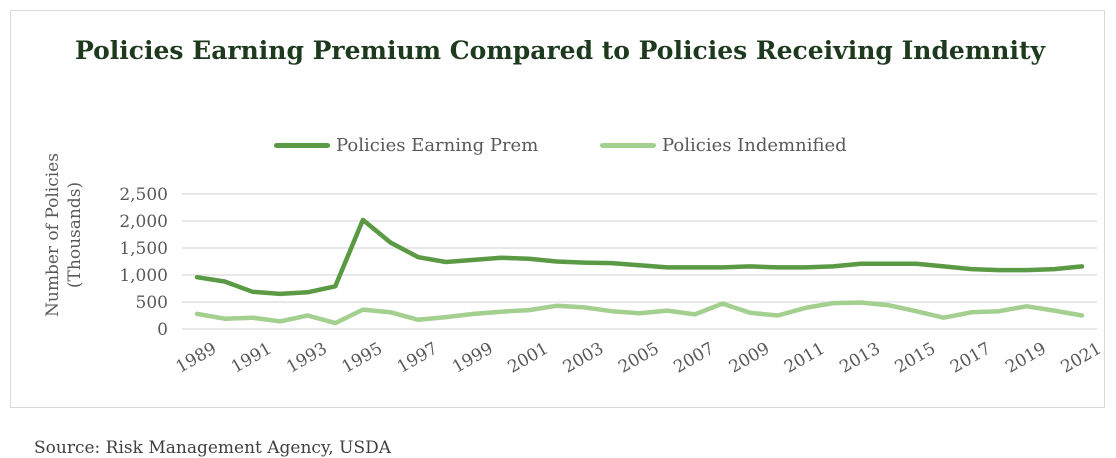 This screenshot has height=458, width=1116. I want to click on legend-swatch-premium, so click(302, 145).